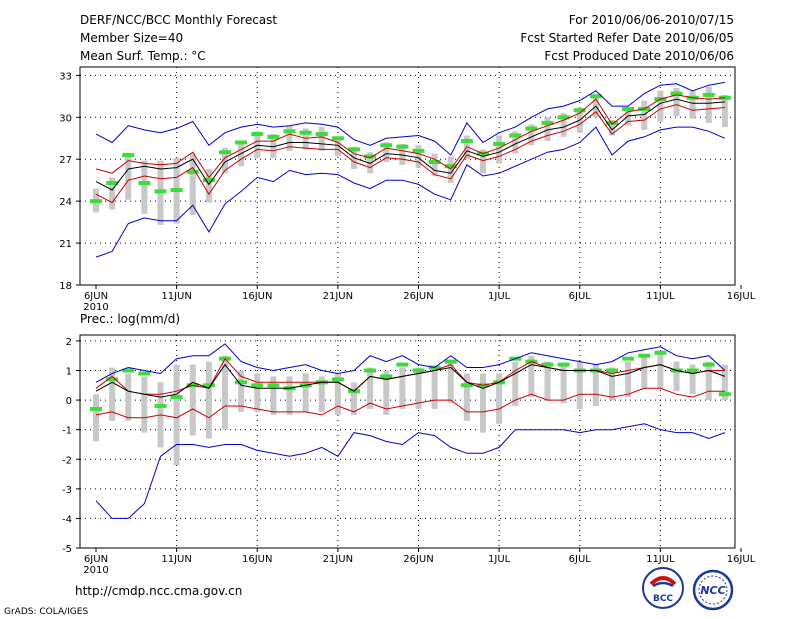 Image resolution: width=800 pixels, height=619 pixels. I want to click on bcc-logo-icon: BCC, so click(663, 588).